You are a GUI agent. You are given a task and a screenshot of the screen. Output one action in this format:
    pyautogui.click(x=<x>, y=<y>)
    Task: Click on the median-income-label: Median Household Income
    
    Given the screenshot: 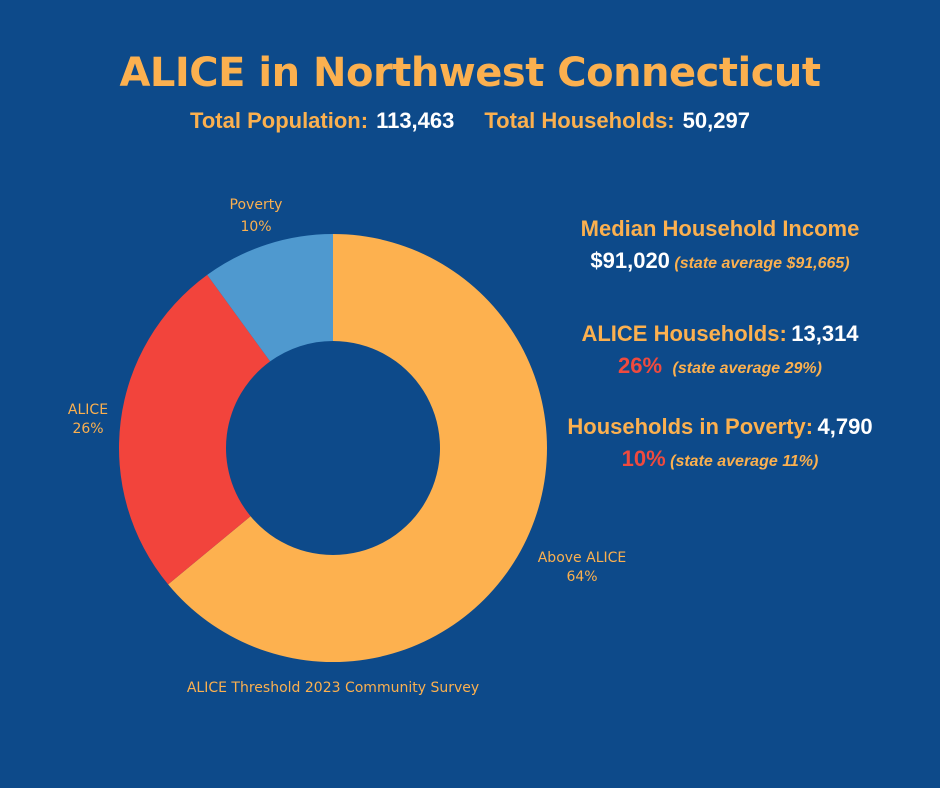 What is the action you would take?
    pyautogui.click(x=720, y=228)
    